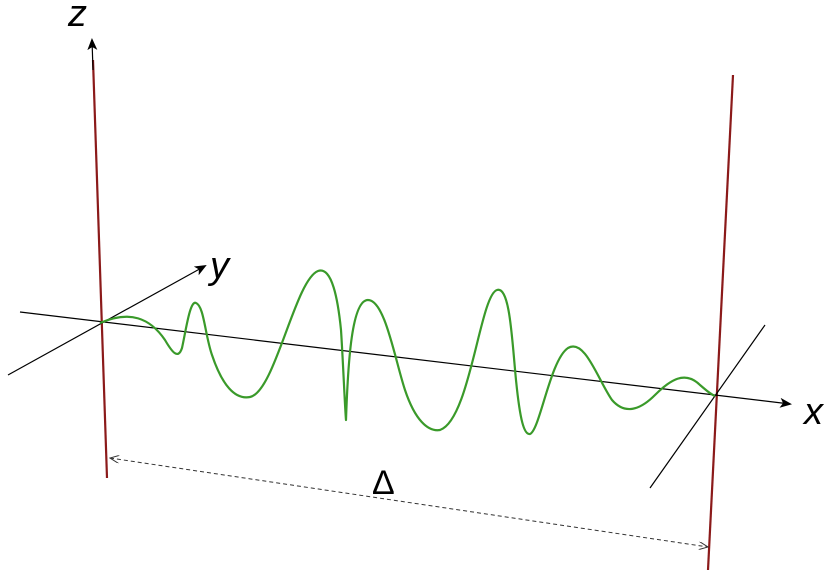 The image size is (829, 570). Describe the element at coordinates (409, 502) in the screenshot. I see `distance-dimension-line` at that location.